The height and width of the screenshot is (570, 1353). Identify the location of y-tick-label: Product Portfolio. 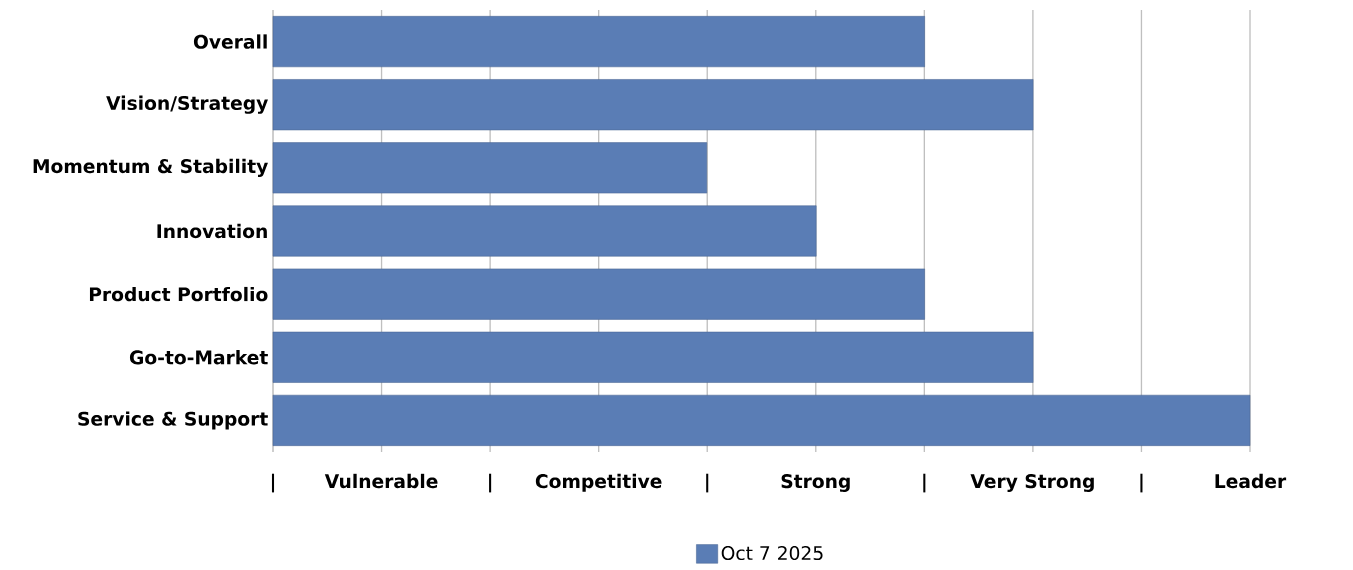
(178, 294).